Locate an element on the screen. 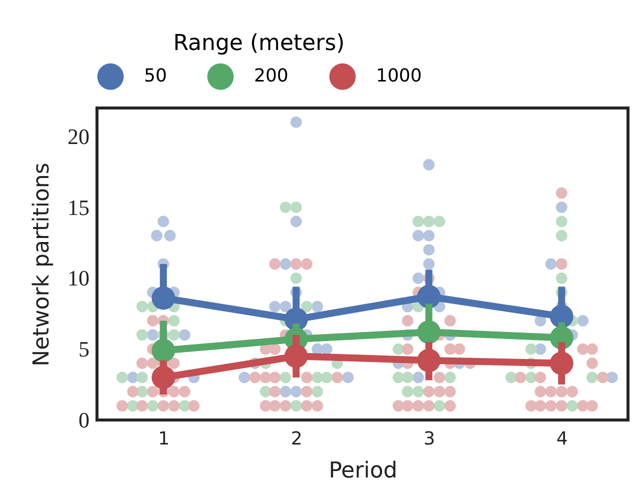 The image size is (639, 497). y-tick-label: 20 is located at coordinates (79, 136).